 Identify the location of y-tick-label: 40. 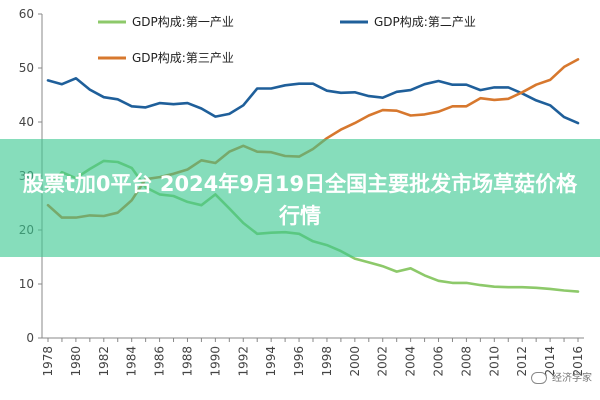
(26, 122).